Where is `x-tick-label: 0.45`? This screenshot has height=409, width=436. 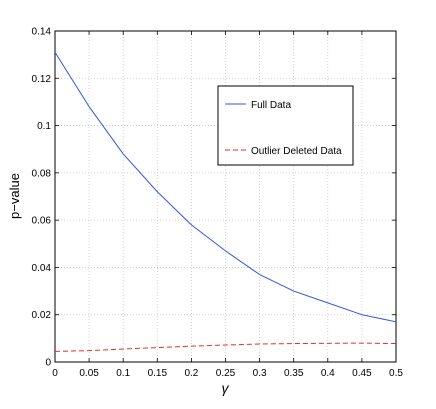 x-tick-label: 0.45 is located at coordinates (362, 373).